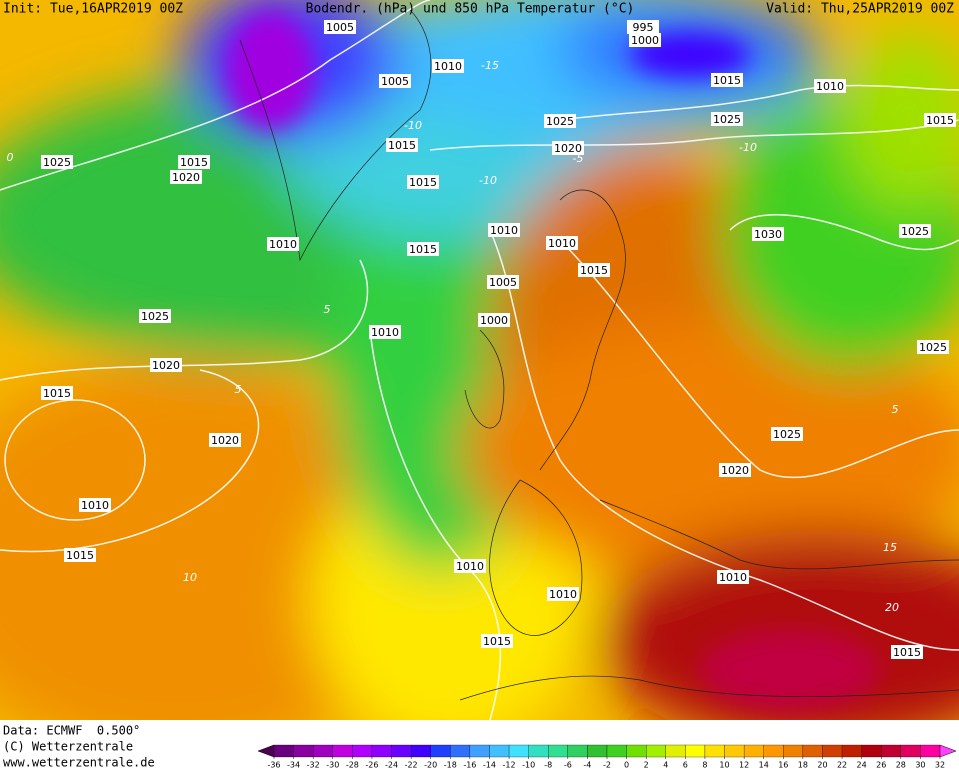 Image resolution: width=959 pixels, height=770 pixels. What do you see at coordinates (71, 731) in the screenshot?
I see `data-source: Data: ECMWF 0.500°` at bounding box center [71, 731].